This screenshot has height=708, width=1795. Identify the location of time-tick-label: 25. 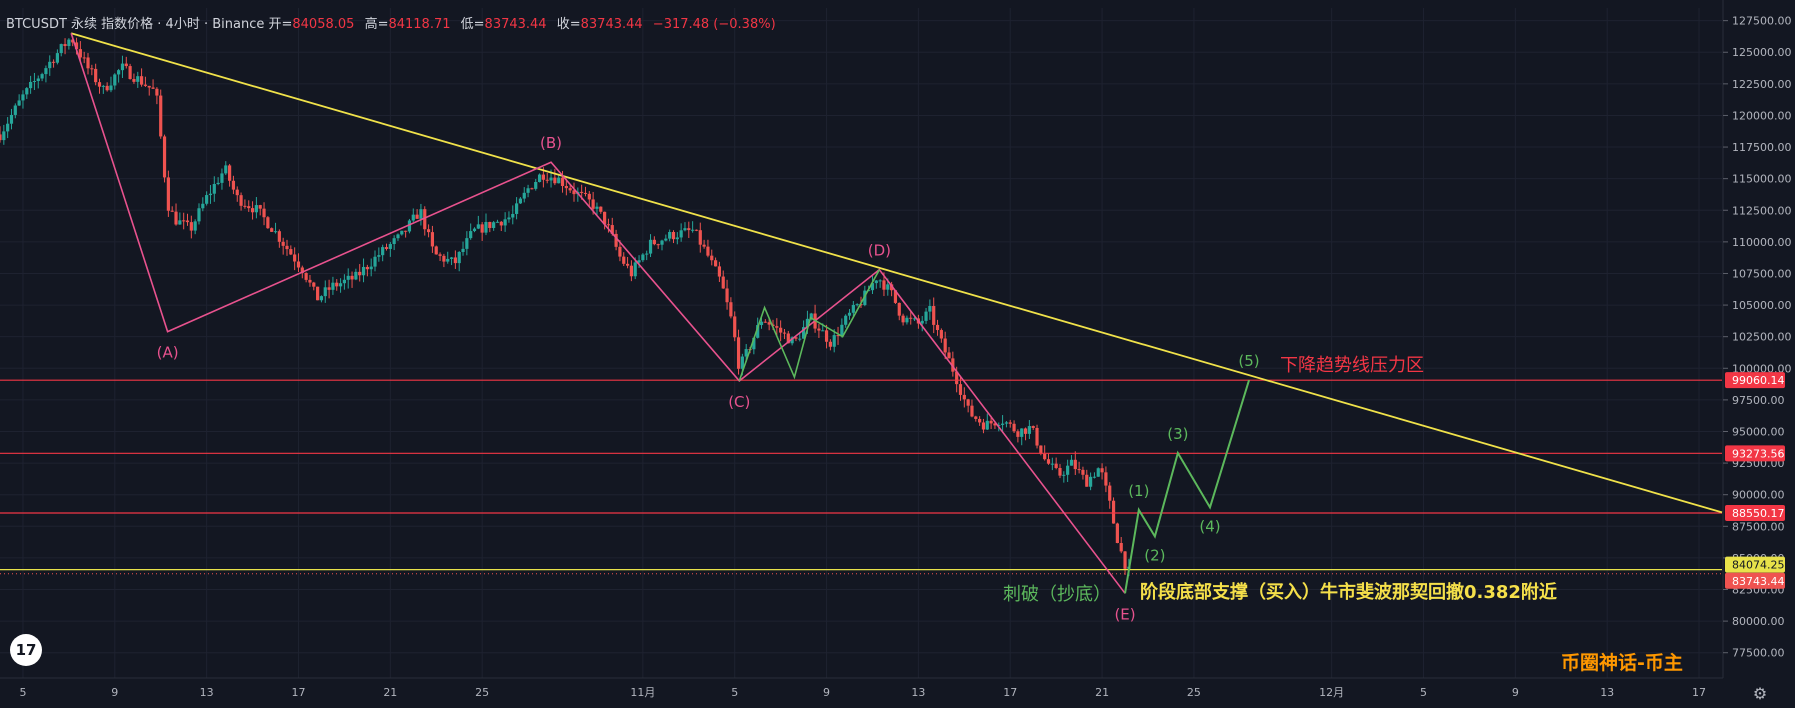
(482, 692).